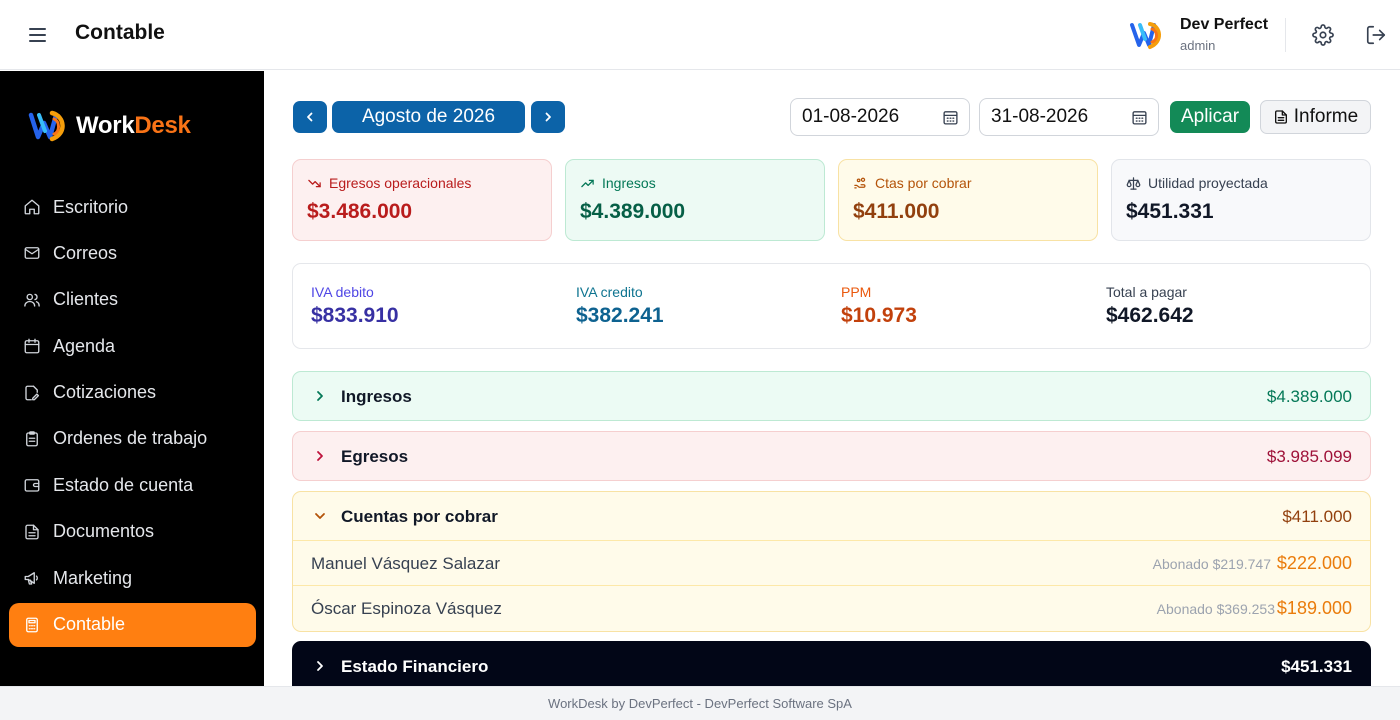 The width and height of the screenshot is (1400, 720). What do you see at coordinates (1326, 116) in the screenshot?
I see `report-label: Informe` at bounding box center [1326, 116].